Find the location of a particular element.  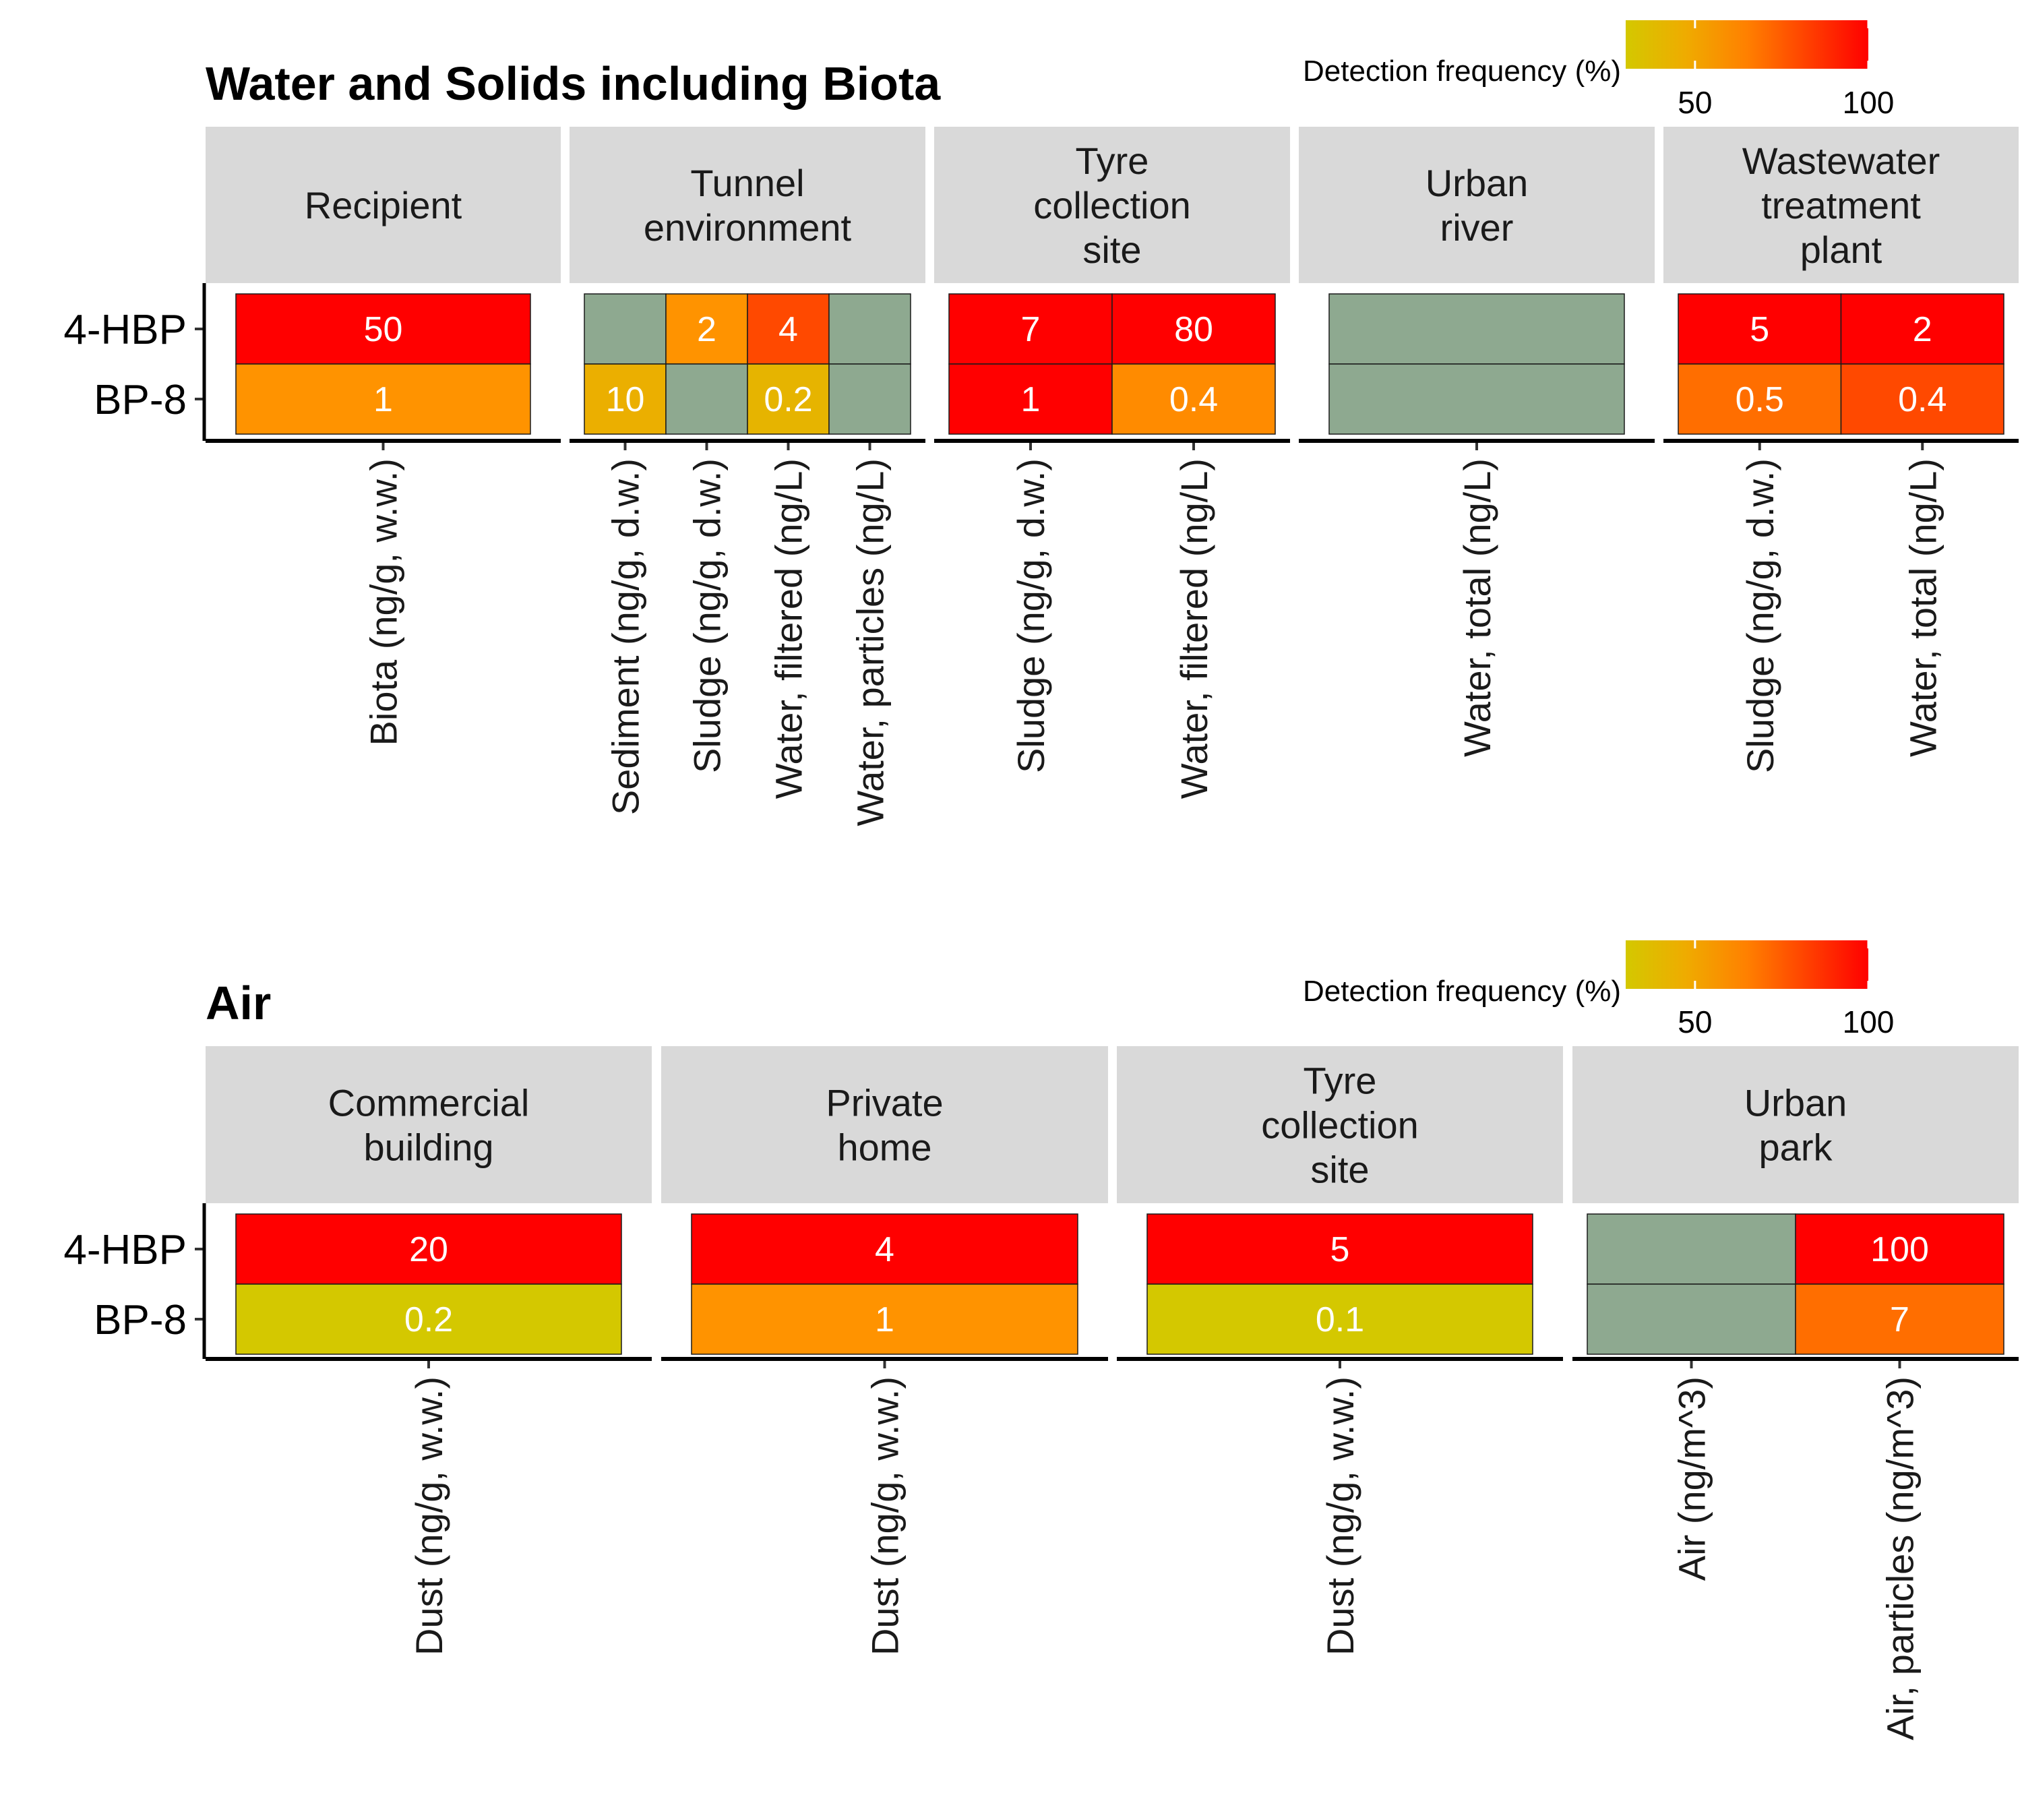

facet-strip-label: plant is located at coordinates (1841, 250).